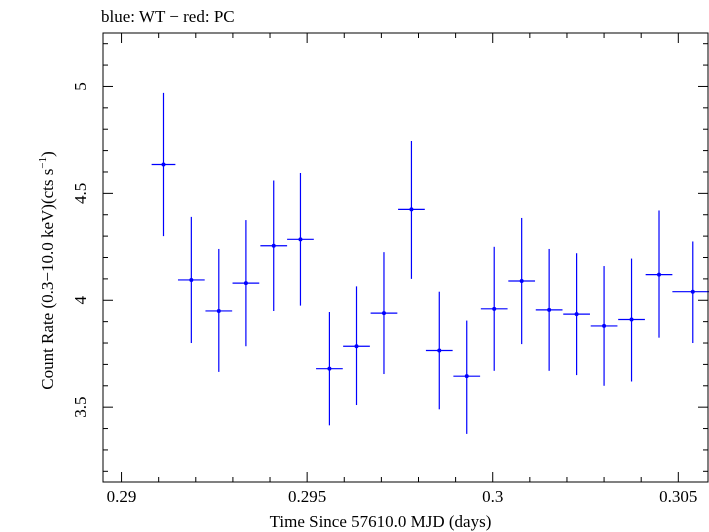 This screenshot has width=709, height=532. What do you see at coordinates (80, 193) in the screenshot?
I see `y-tick-label: 4.5` at bounding box center [80, 193].